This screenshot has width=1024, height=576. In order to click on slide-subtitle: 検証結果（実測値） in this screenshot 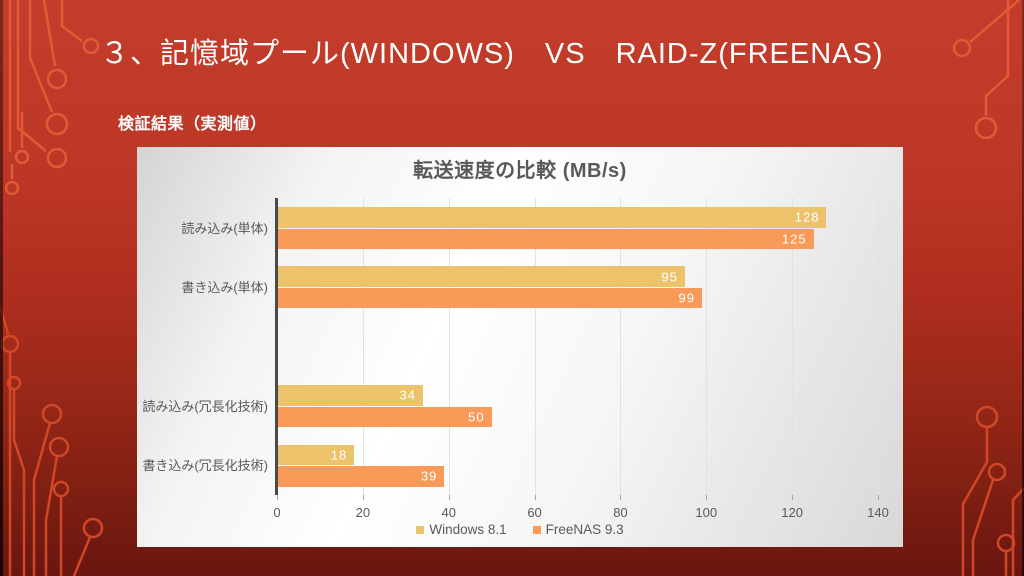, I will do `click(192, 124)`.